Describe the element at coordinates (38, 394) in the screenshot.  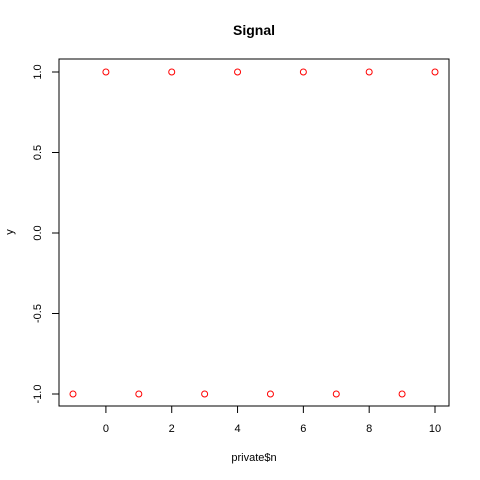
I see `y-tick-label: -1.0` at that location.